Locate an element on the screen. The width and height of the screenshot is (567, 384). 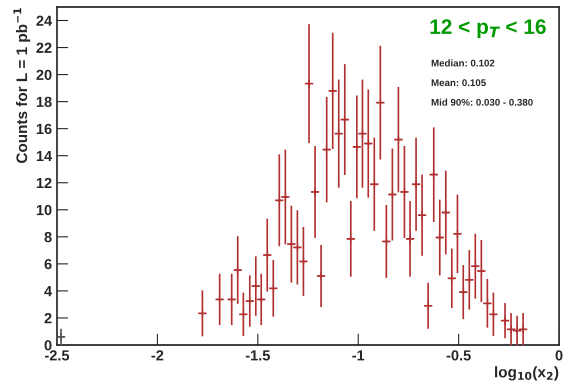
y-axis-title: Counts for L = 1 pb$^{−1}$ is located at coordinates (21, 85).